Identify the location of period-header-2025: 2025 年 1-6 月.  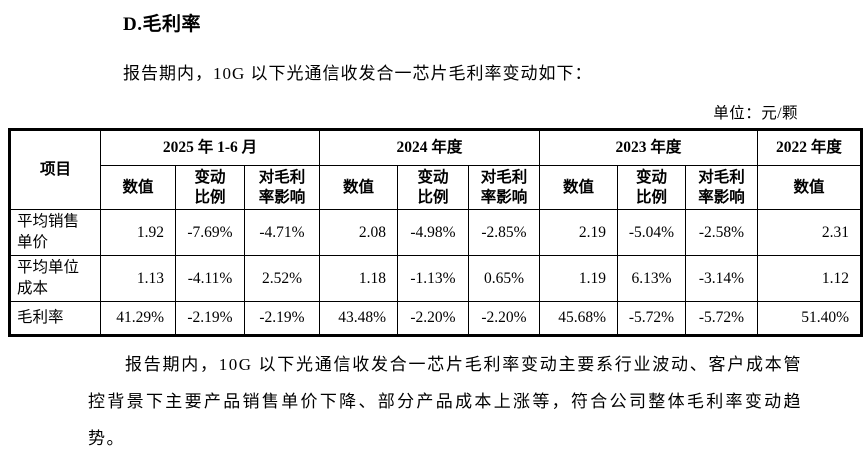
(210, 147).